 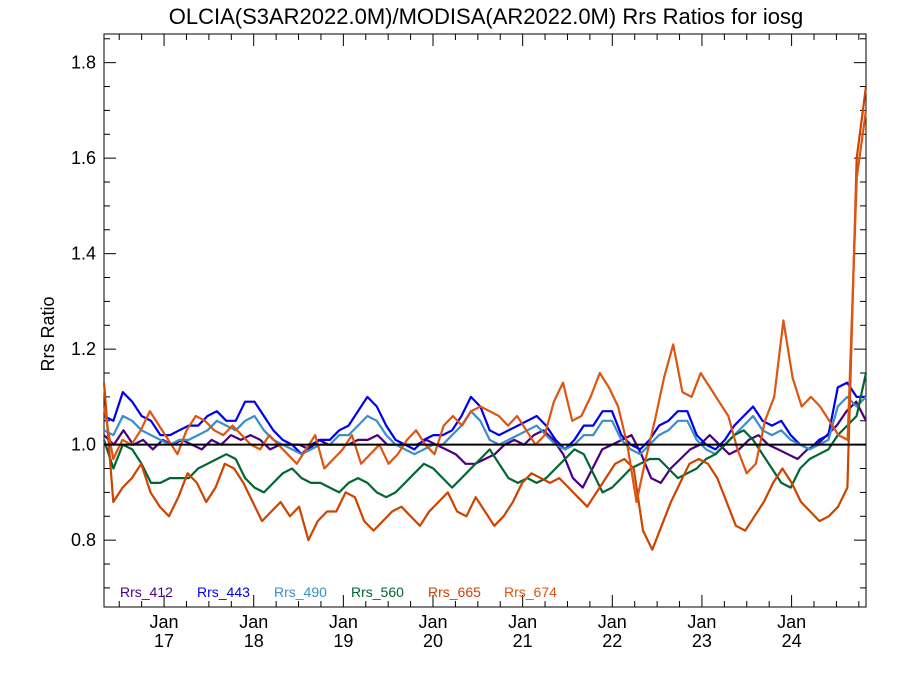 I want to click on y-tick-label: 1.6, so click(x=83, y=158).